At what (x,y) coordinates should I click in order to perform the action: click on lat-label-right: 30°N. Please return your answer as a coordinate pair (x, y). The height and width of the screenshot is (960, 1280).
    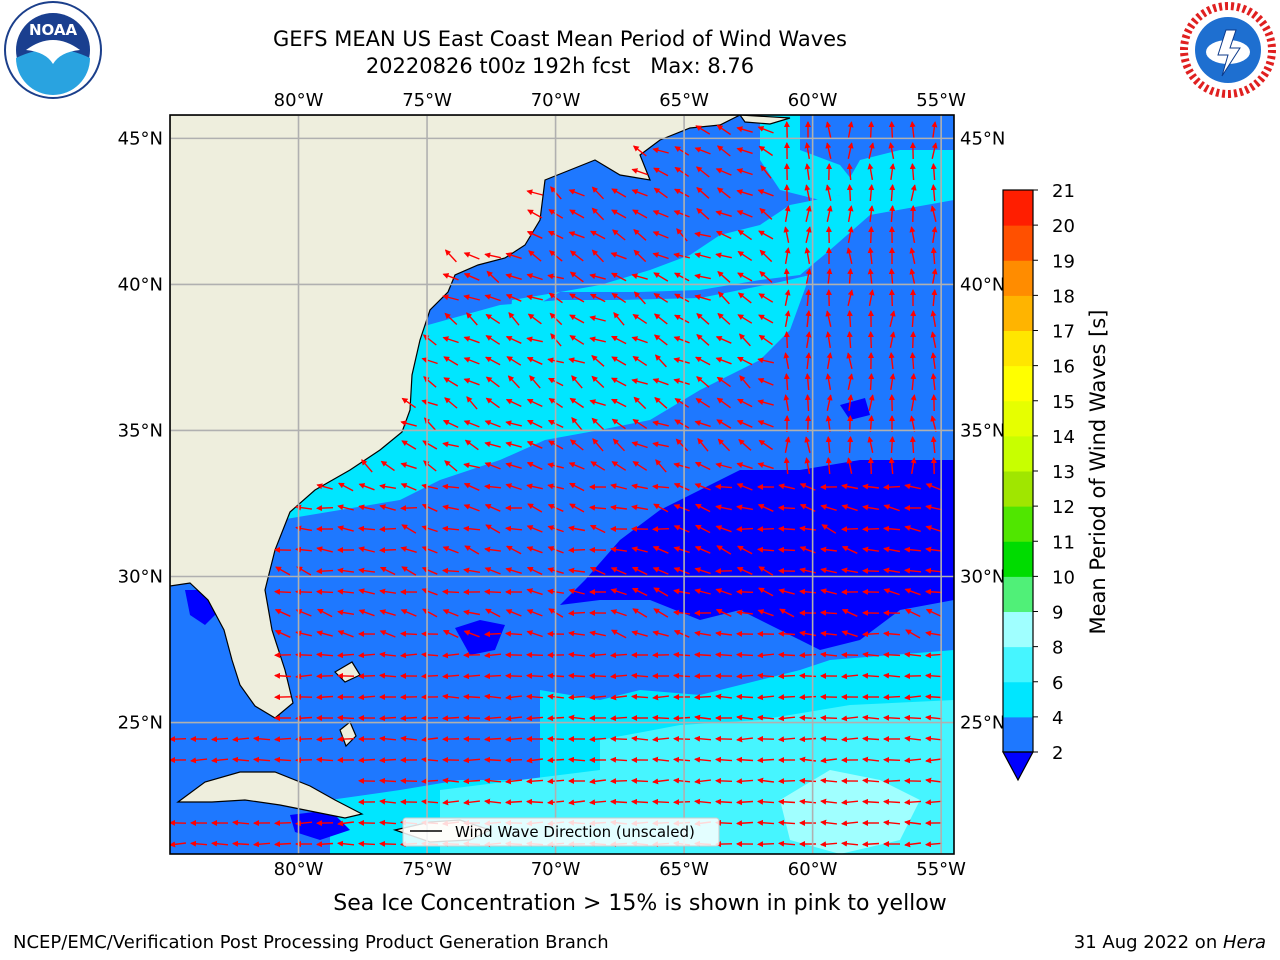
    Looking at the image, I should click on (982, 577).